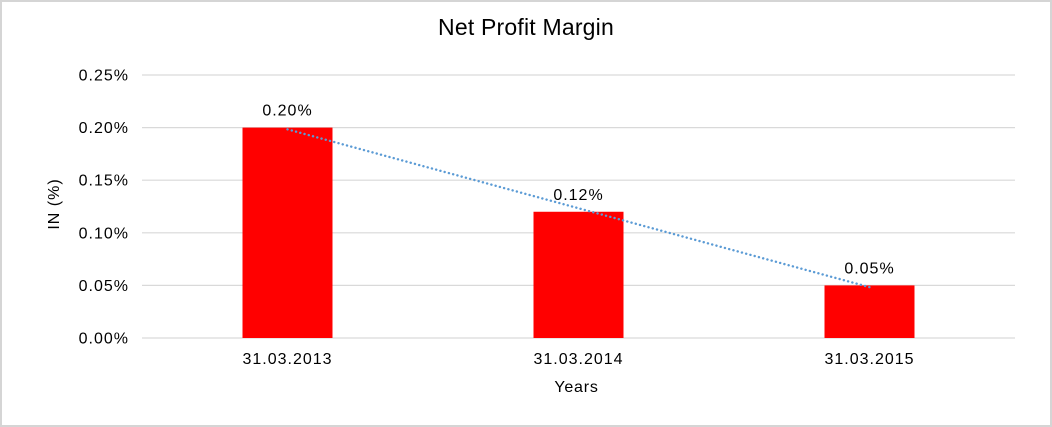 This screenshot has width=1052, height=427. What do you see at coordinates (54, 204) in the screenshot?
I see `y-axis-title: IN (%)` at bounding box center [54, 204].